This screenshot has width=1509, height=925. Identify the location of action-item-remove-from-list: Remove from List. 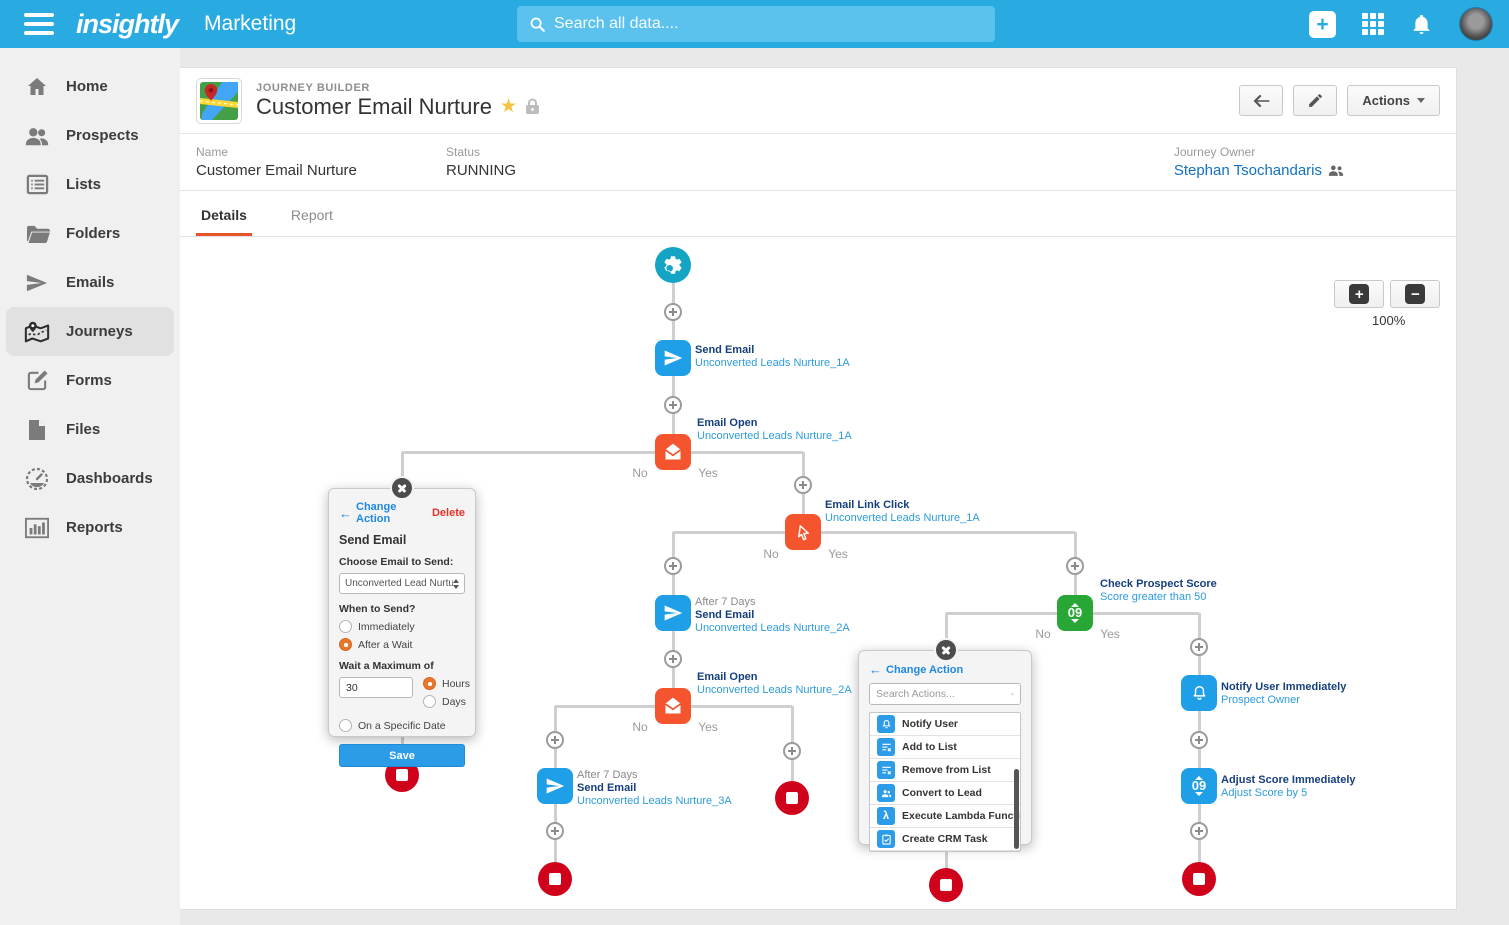
(945, 770).